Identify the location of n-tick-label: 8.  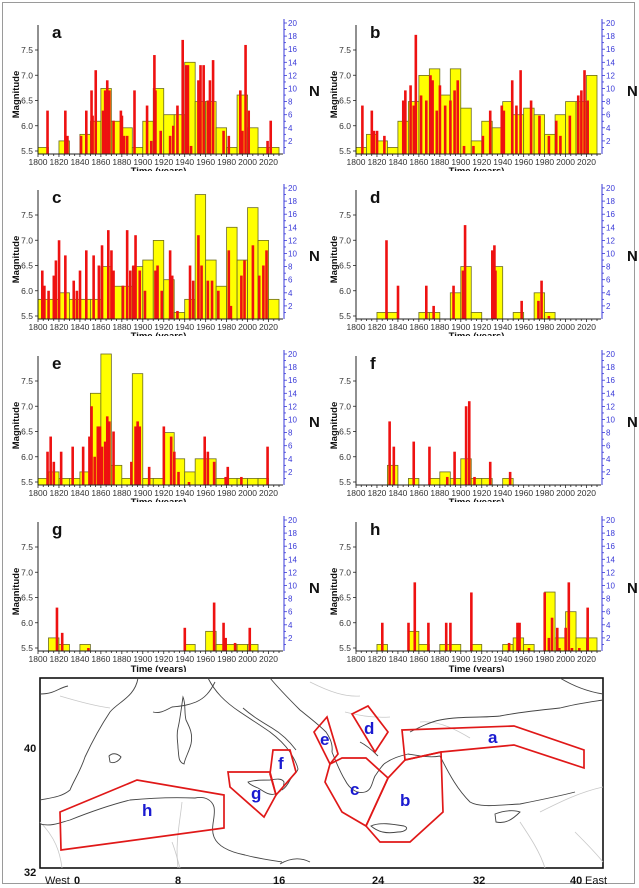
(290, 599).